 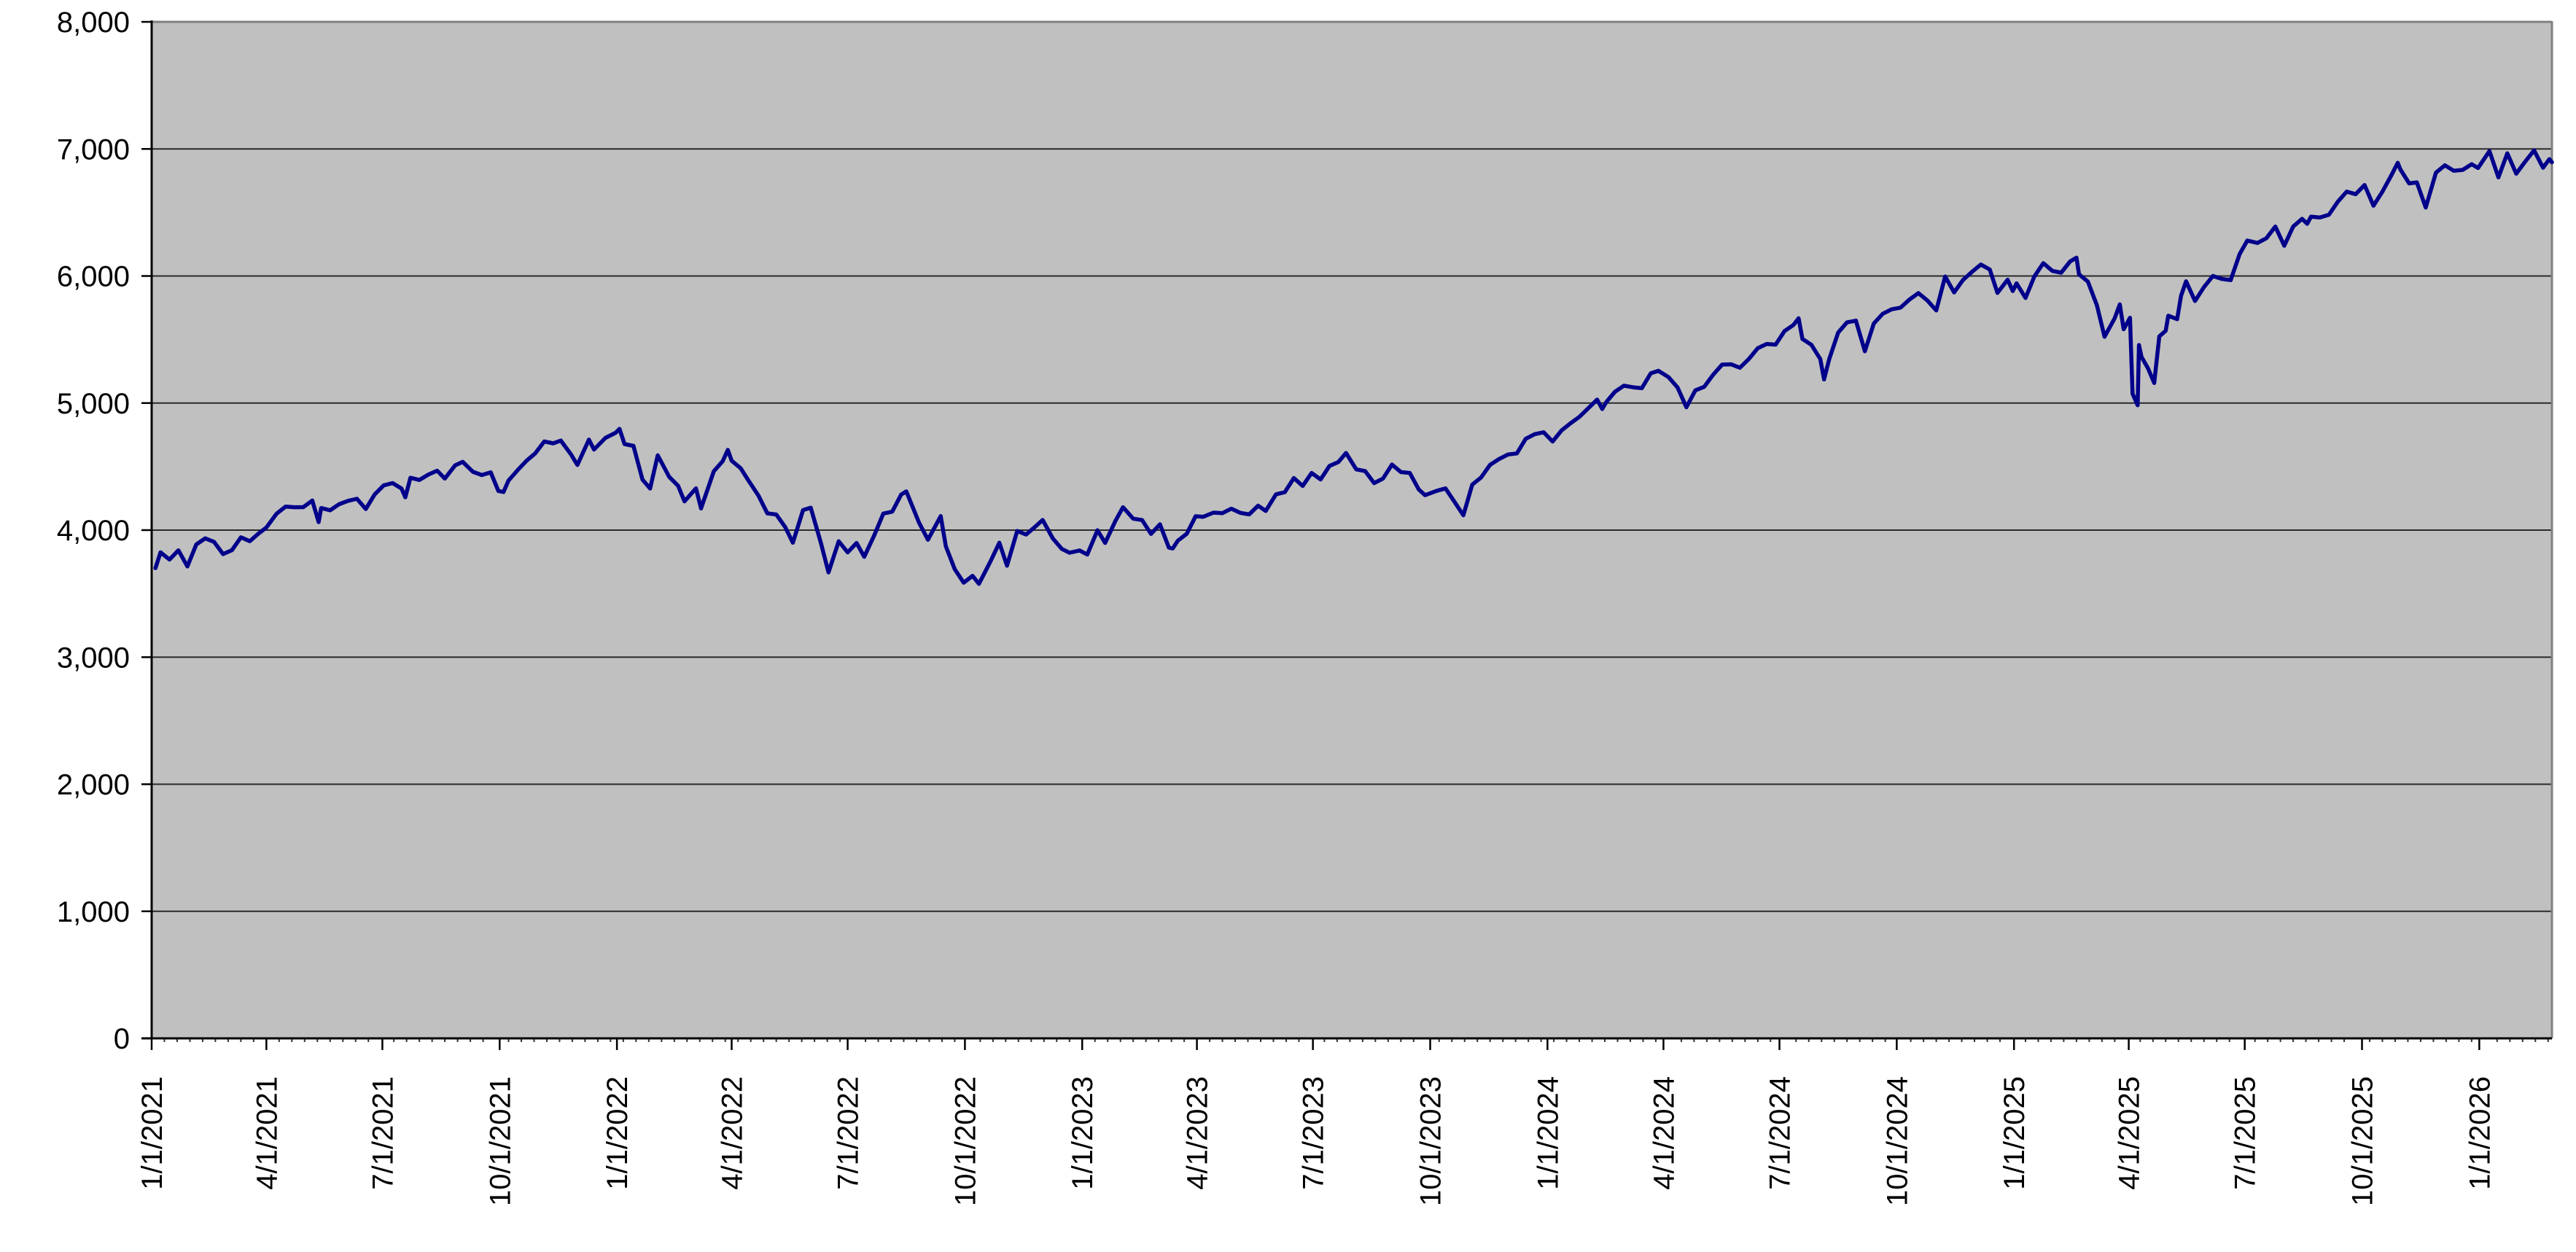 I want to click on y-tick-label: 5,000, so click(x=93, y=404).